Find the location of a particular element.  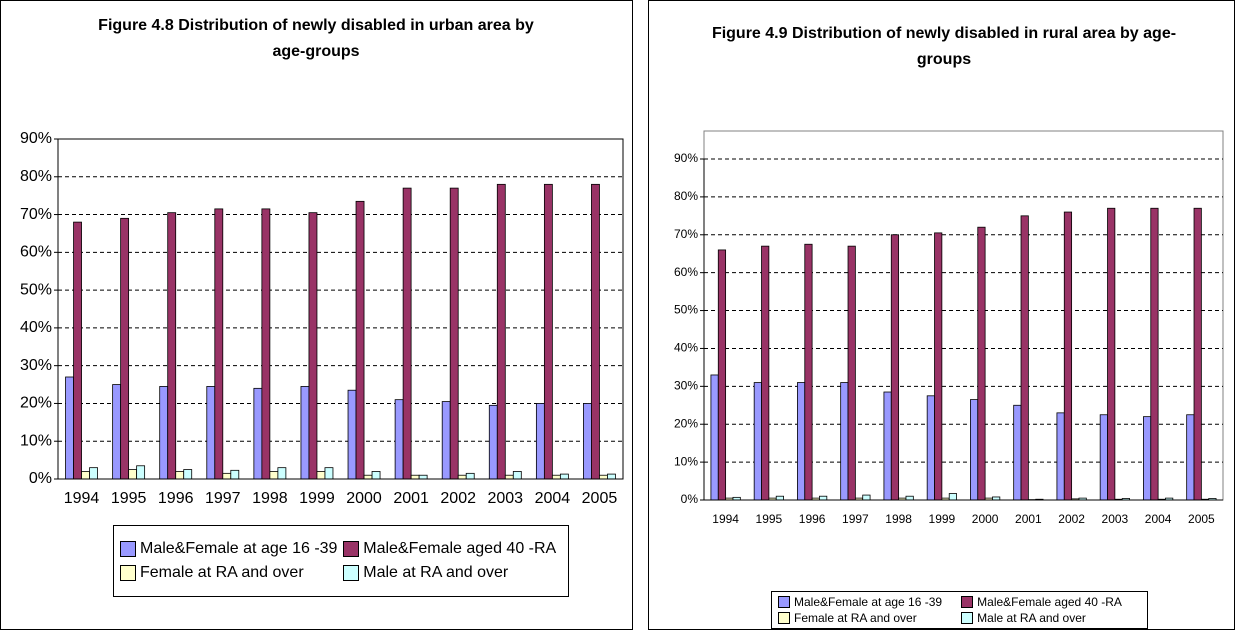

legend-item: Male&Female aged 40 -RA is located at coordinates (1051, 602).